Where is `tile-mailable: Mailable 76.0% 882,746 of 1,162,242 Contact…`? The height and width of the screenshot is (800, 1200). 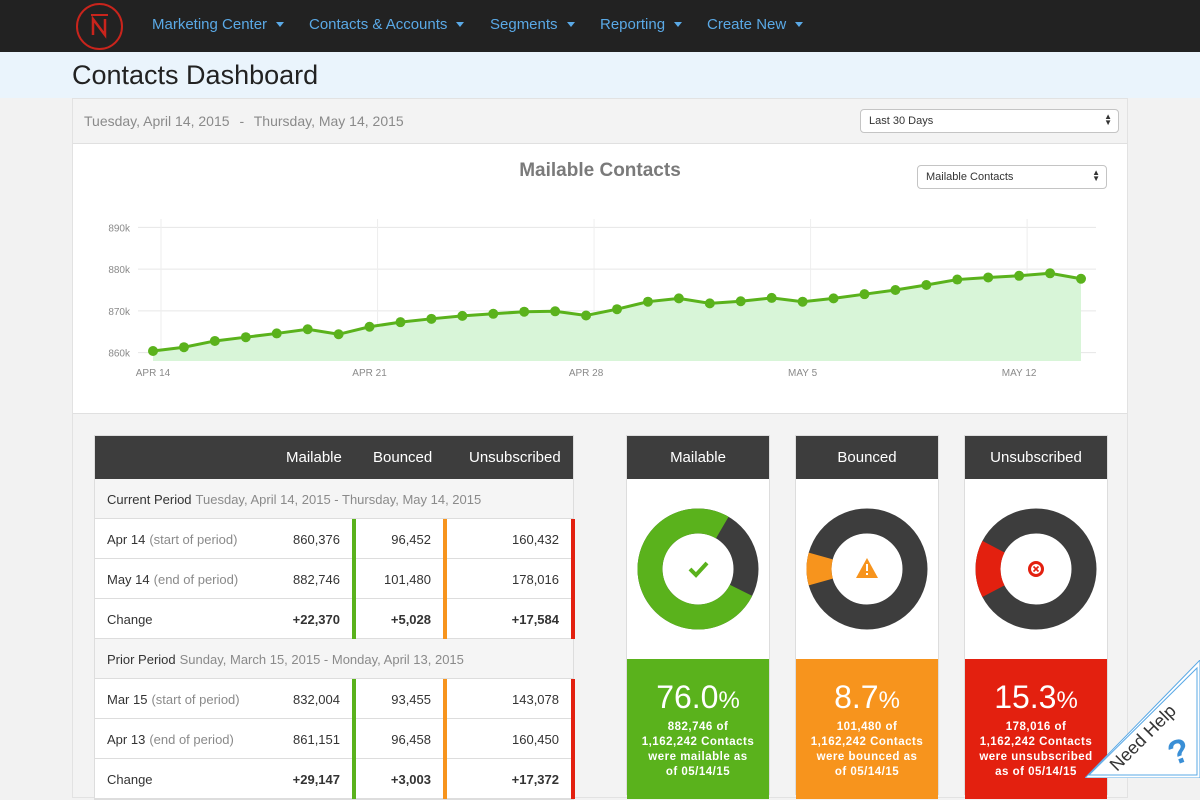
tile-mailable: Mailable 76.0% 882,746 of 1,162,242 Contact… is located at coordinates (698, 617).